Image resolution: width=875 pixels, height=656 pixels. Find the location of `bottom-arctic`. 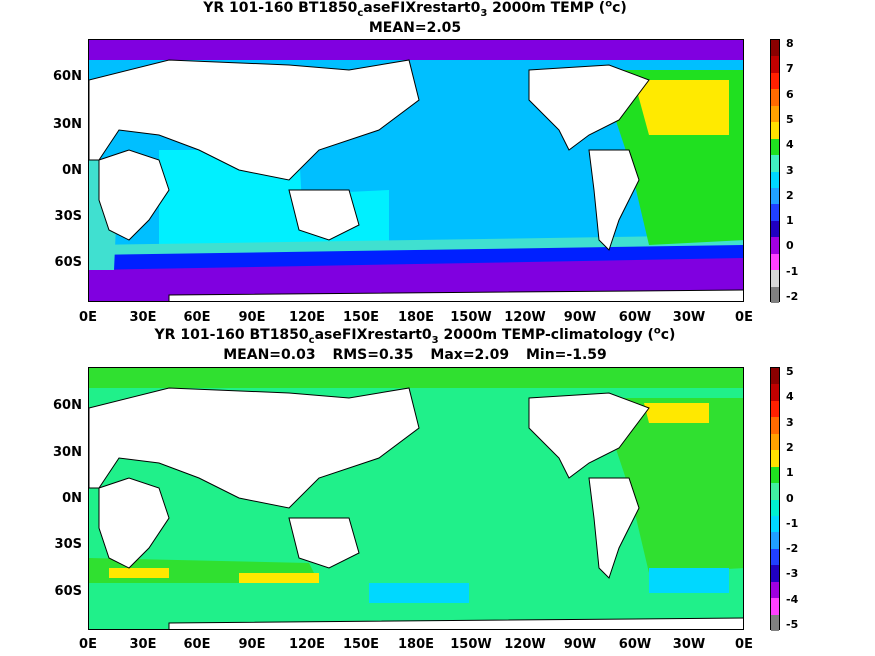

bottom-arctic is located at coordinates (416, 378).